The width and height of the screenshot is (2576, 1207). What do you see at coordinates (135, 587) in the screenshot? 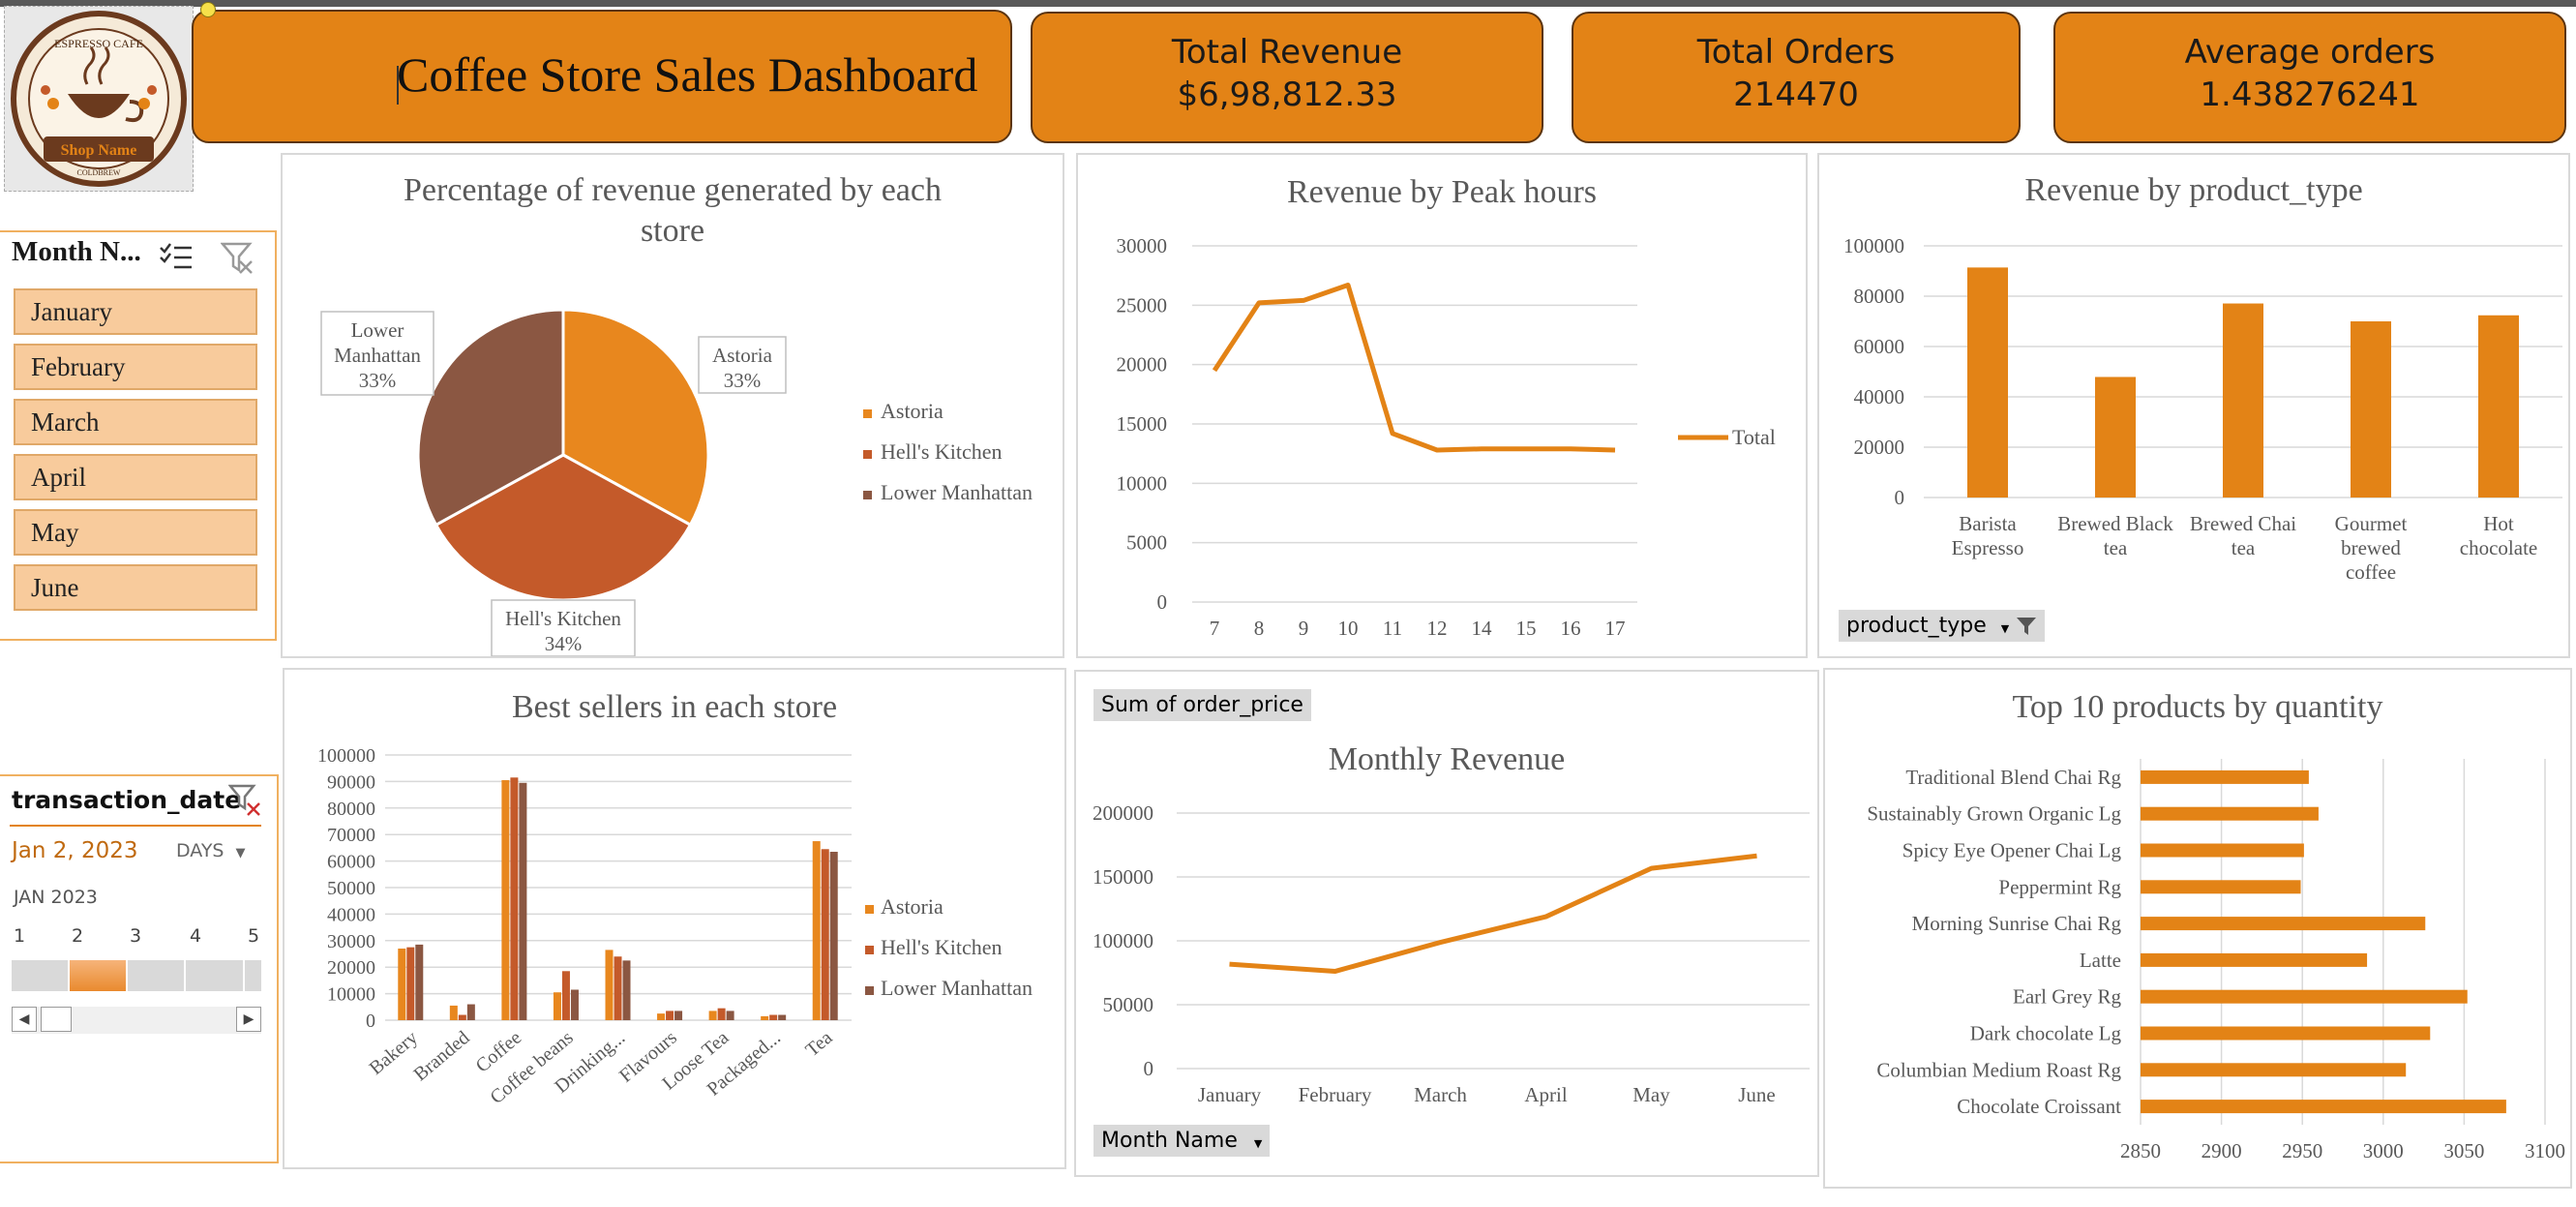
I see `slicer-item-june: June` at bounding box center [135, 587].